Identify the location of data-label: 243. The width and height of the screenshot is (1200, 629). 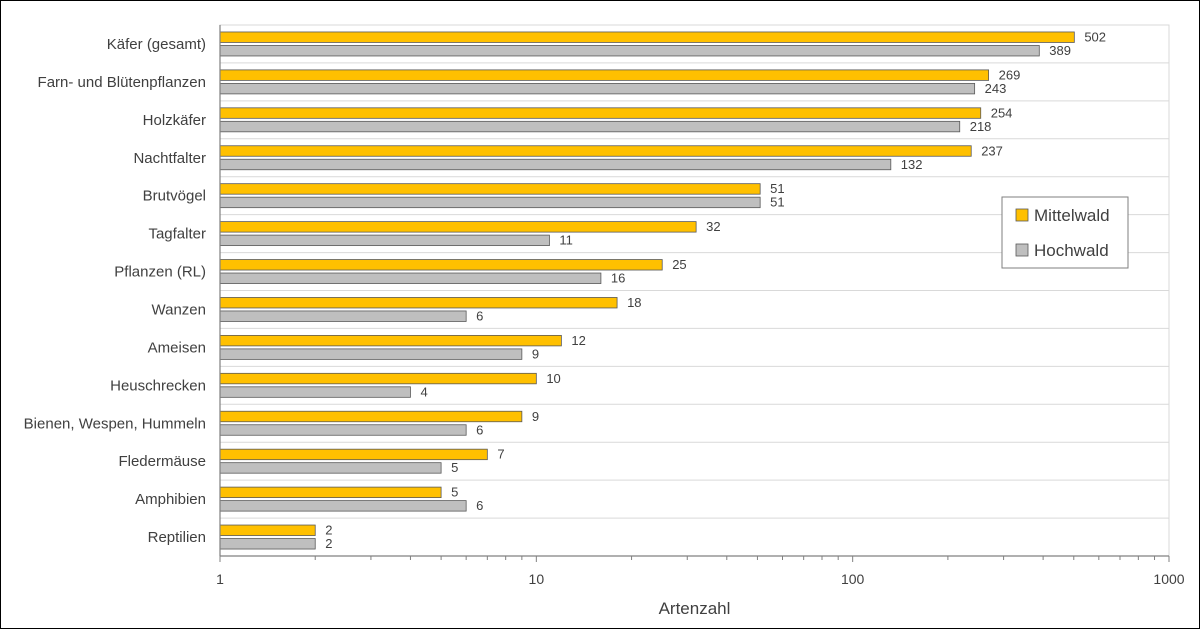
(996, 88).